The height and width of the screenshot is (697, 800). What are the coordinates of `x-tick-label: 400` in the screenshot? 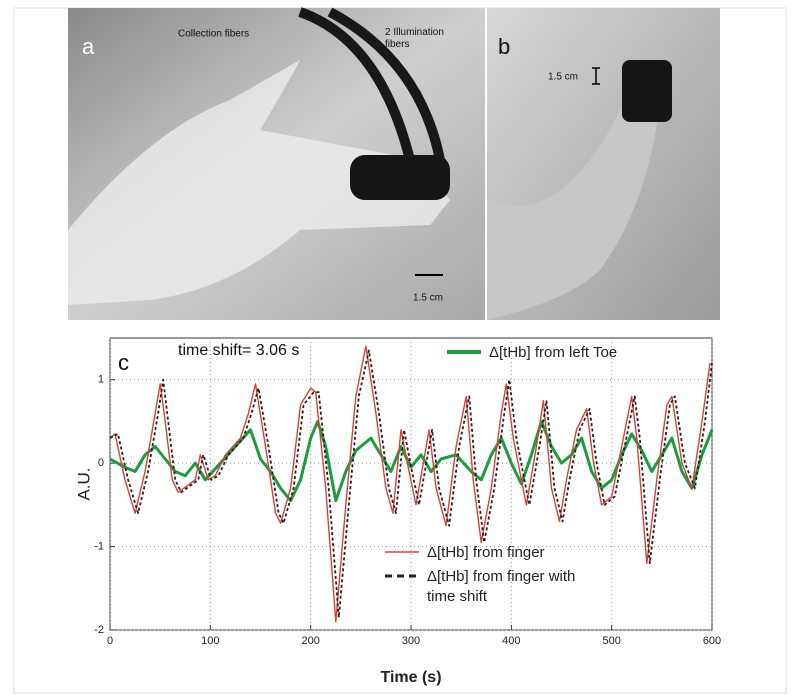 It's located at (511, 641).